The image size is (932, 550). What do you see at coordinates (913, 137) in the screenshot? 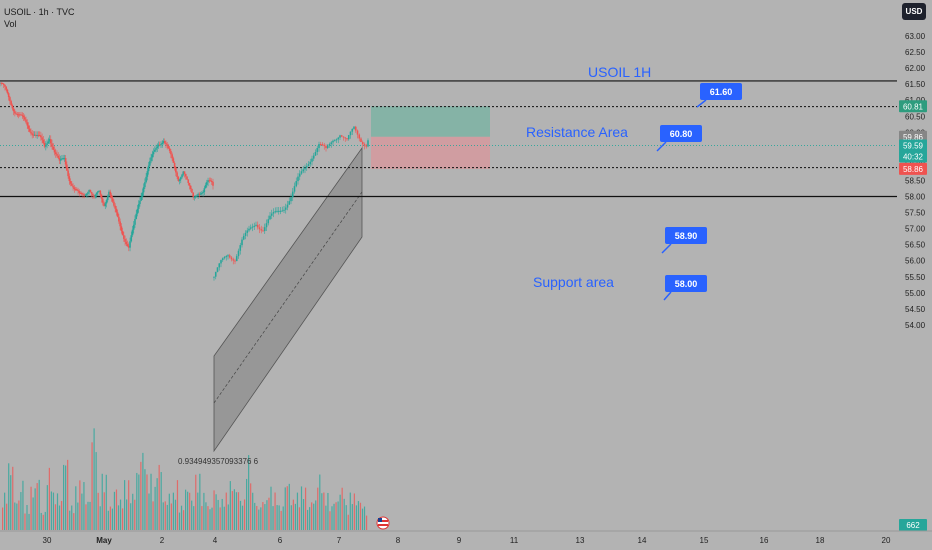
I see `entry-price-badge: 59.86` at bounding box center [913, 137].